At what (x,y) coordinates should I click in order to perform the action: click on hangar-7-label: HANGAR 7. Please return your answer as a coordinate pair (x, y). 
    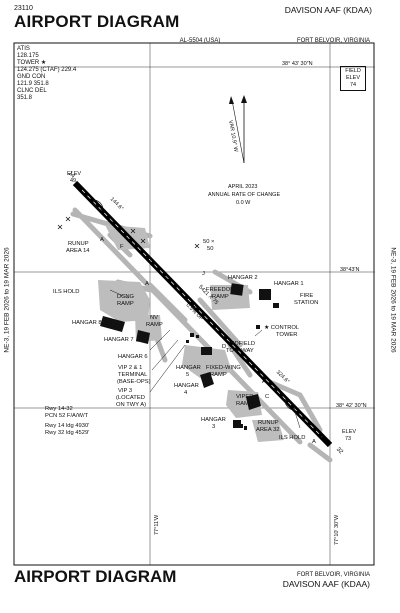
    Looking at the image, I should click on (119, 340).